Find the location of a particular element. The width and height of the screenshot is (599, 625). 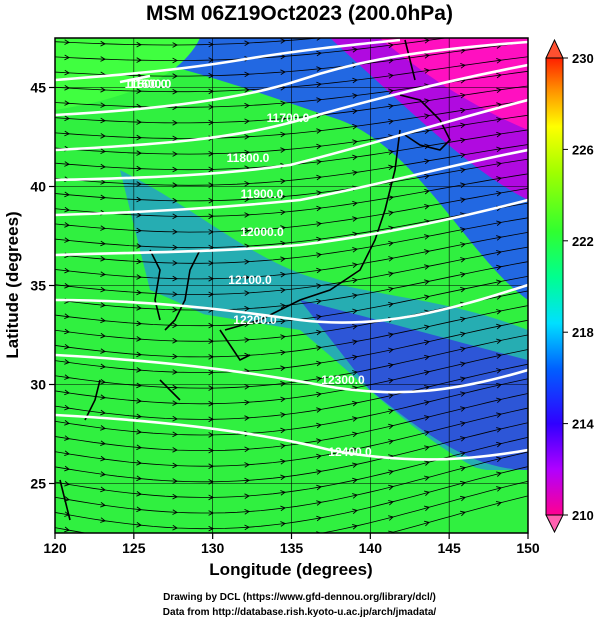

x-tick-label: 135 is located at coordinates (292, 548).